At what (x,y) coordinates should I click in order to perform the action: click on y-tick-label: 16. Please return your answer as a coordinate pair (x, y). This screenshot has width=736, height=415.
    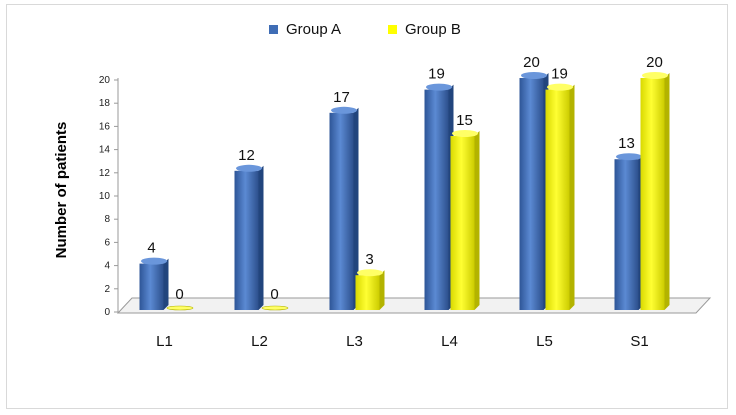
    Looking at the image, I should click on (105, 126).